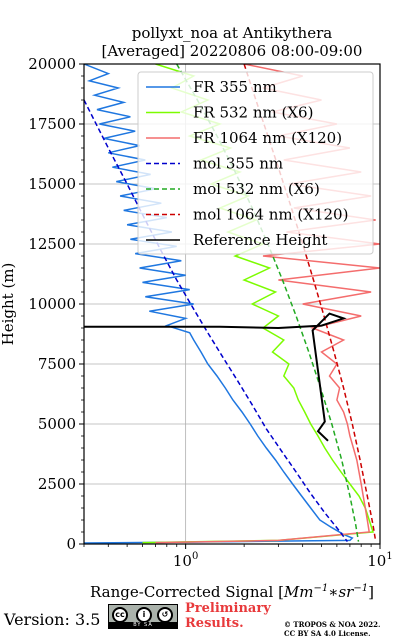 Image resolution: width=400 pixels, height=640 pixels. Describe the element at coordinates (321, 588) in the screenshot. I see `x-axis-label-exp1: −1` at that location.